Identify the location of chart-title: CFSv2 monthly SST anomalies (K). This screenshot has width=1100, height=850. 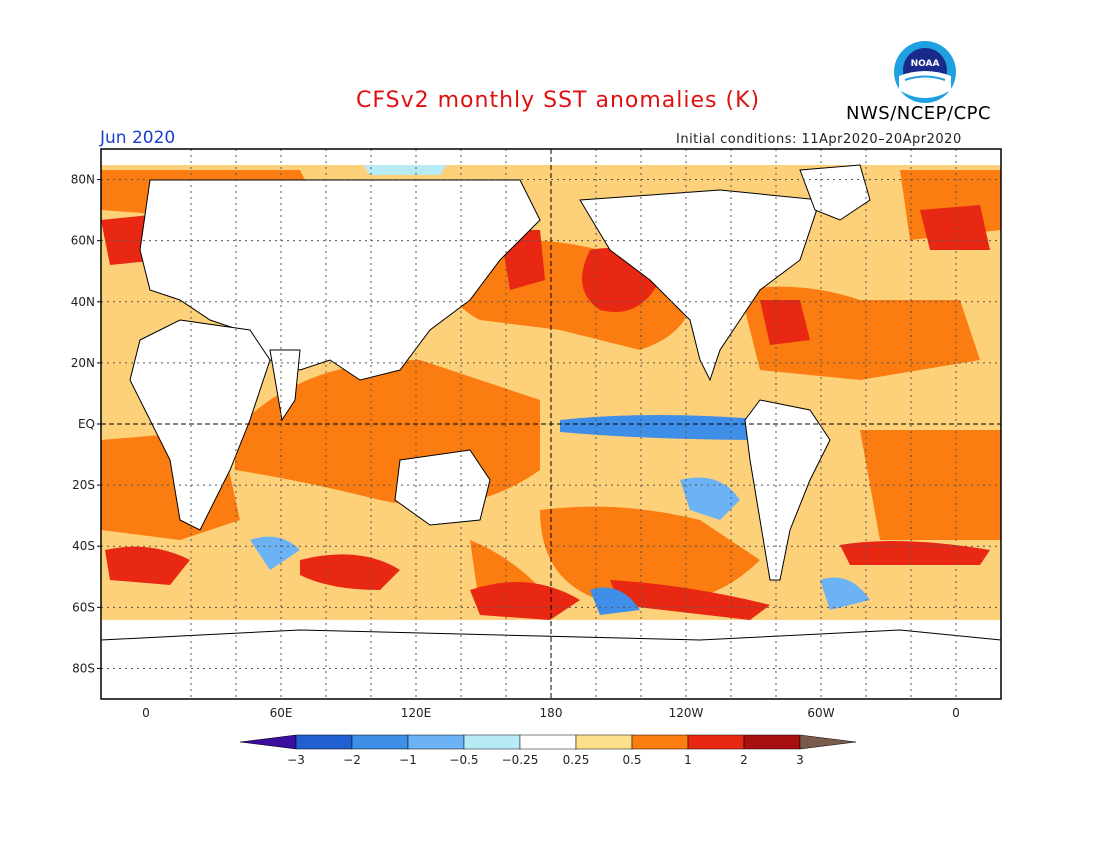
(558, 100).